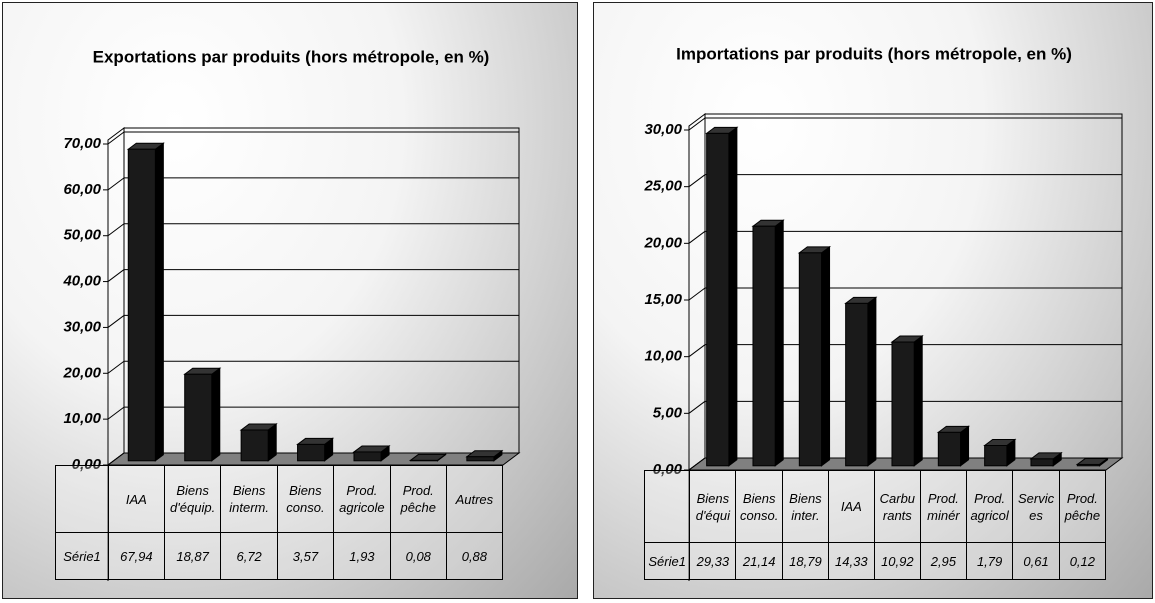  I want to click on category-label: Prod. minér, so click(943, 506).